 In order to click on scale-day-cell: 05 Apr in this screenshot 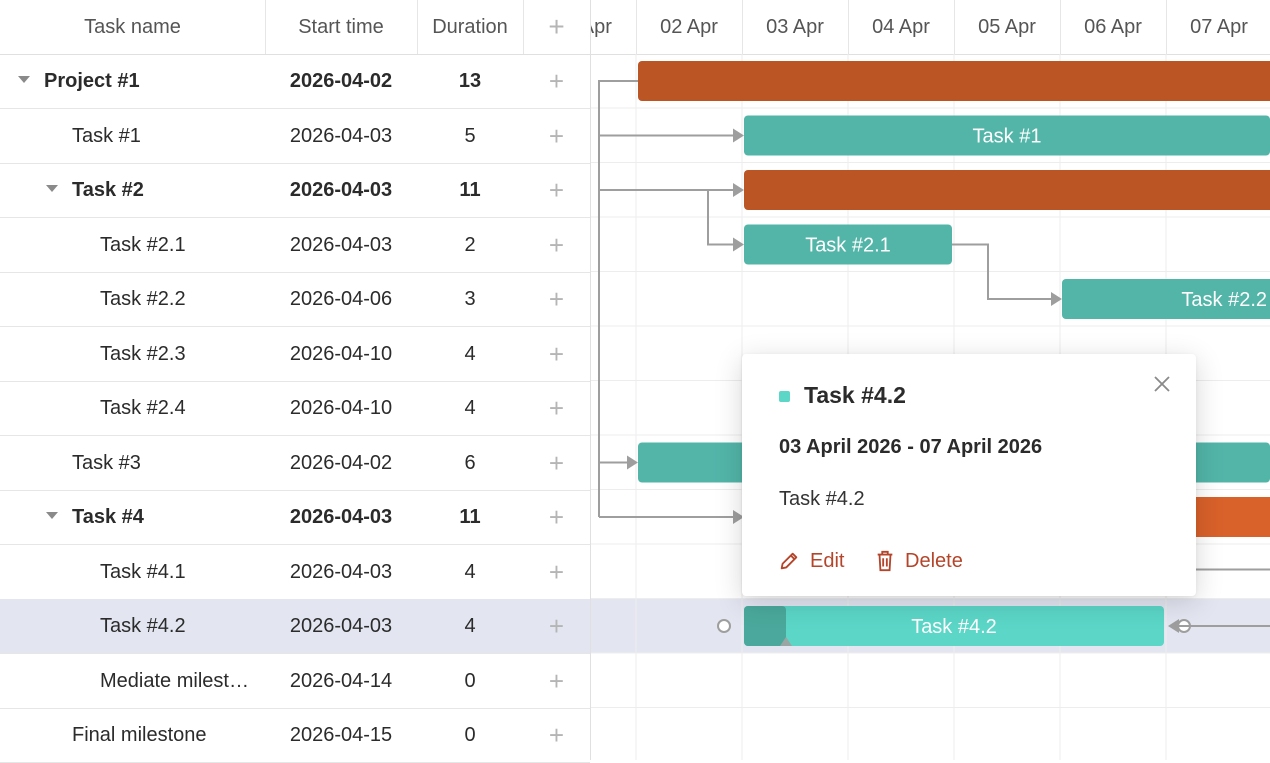, I will do `click(1007, 27)`.